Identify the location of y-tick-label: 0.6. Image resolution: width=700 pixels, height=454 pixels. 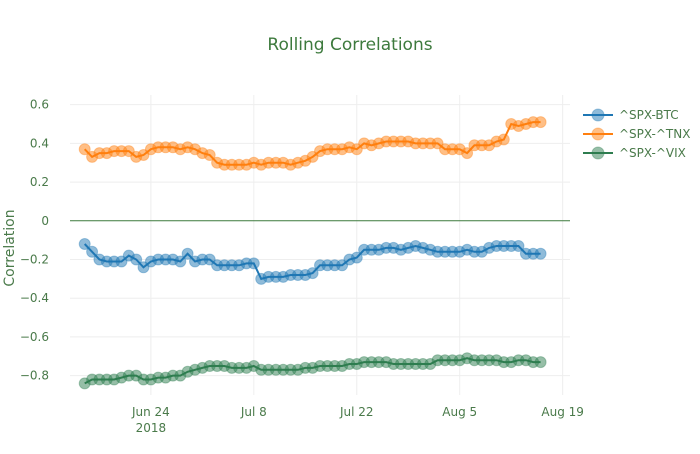
(39, 105).